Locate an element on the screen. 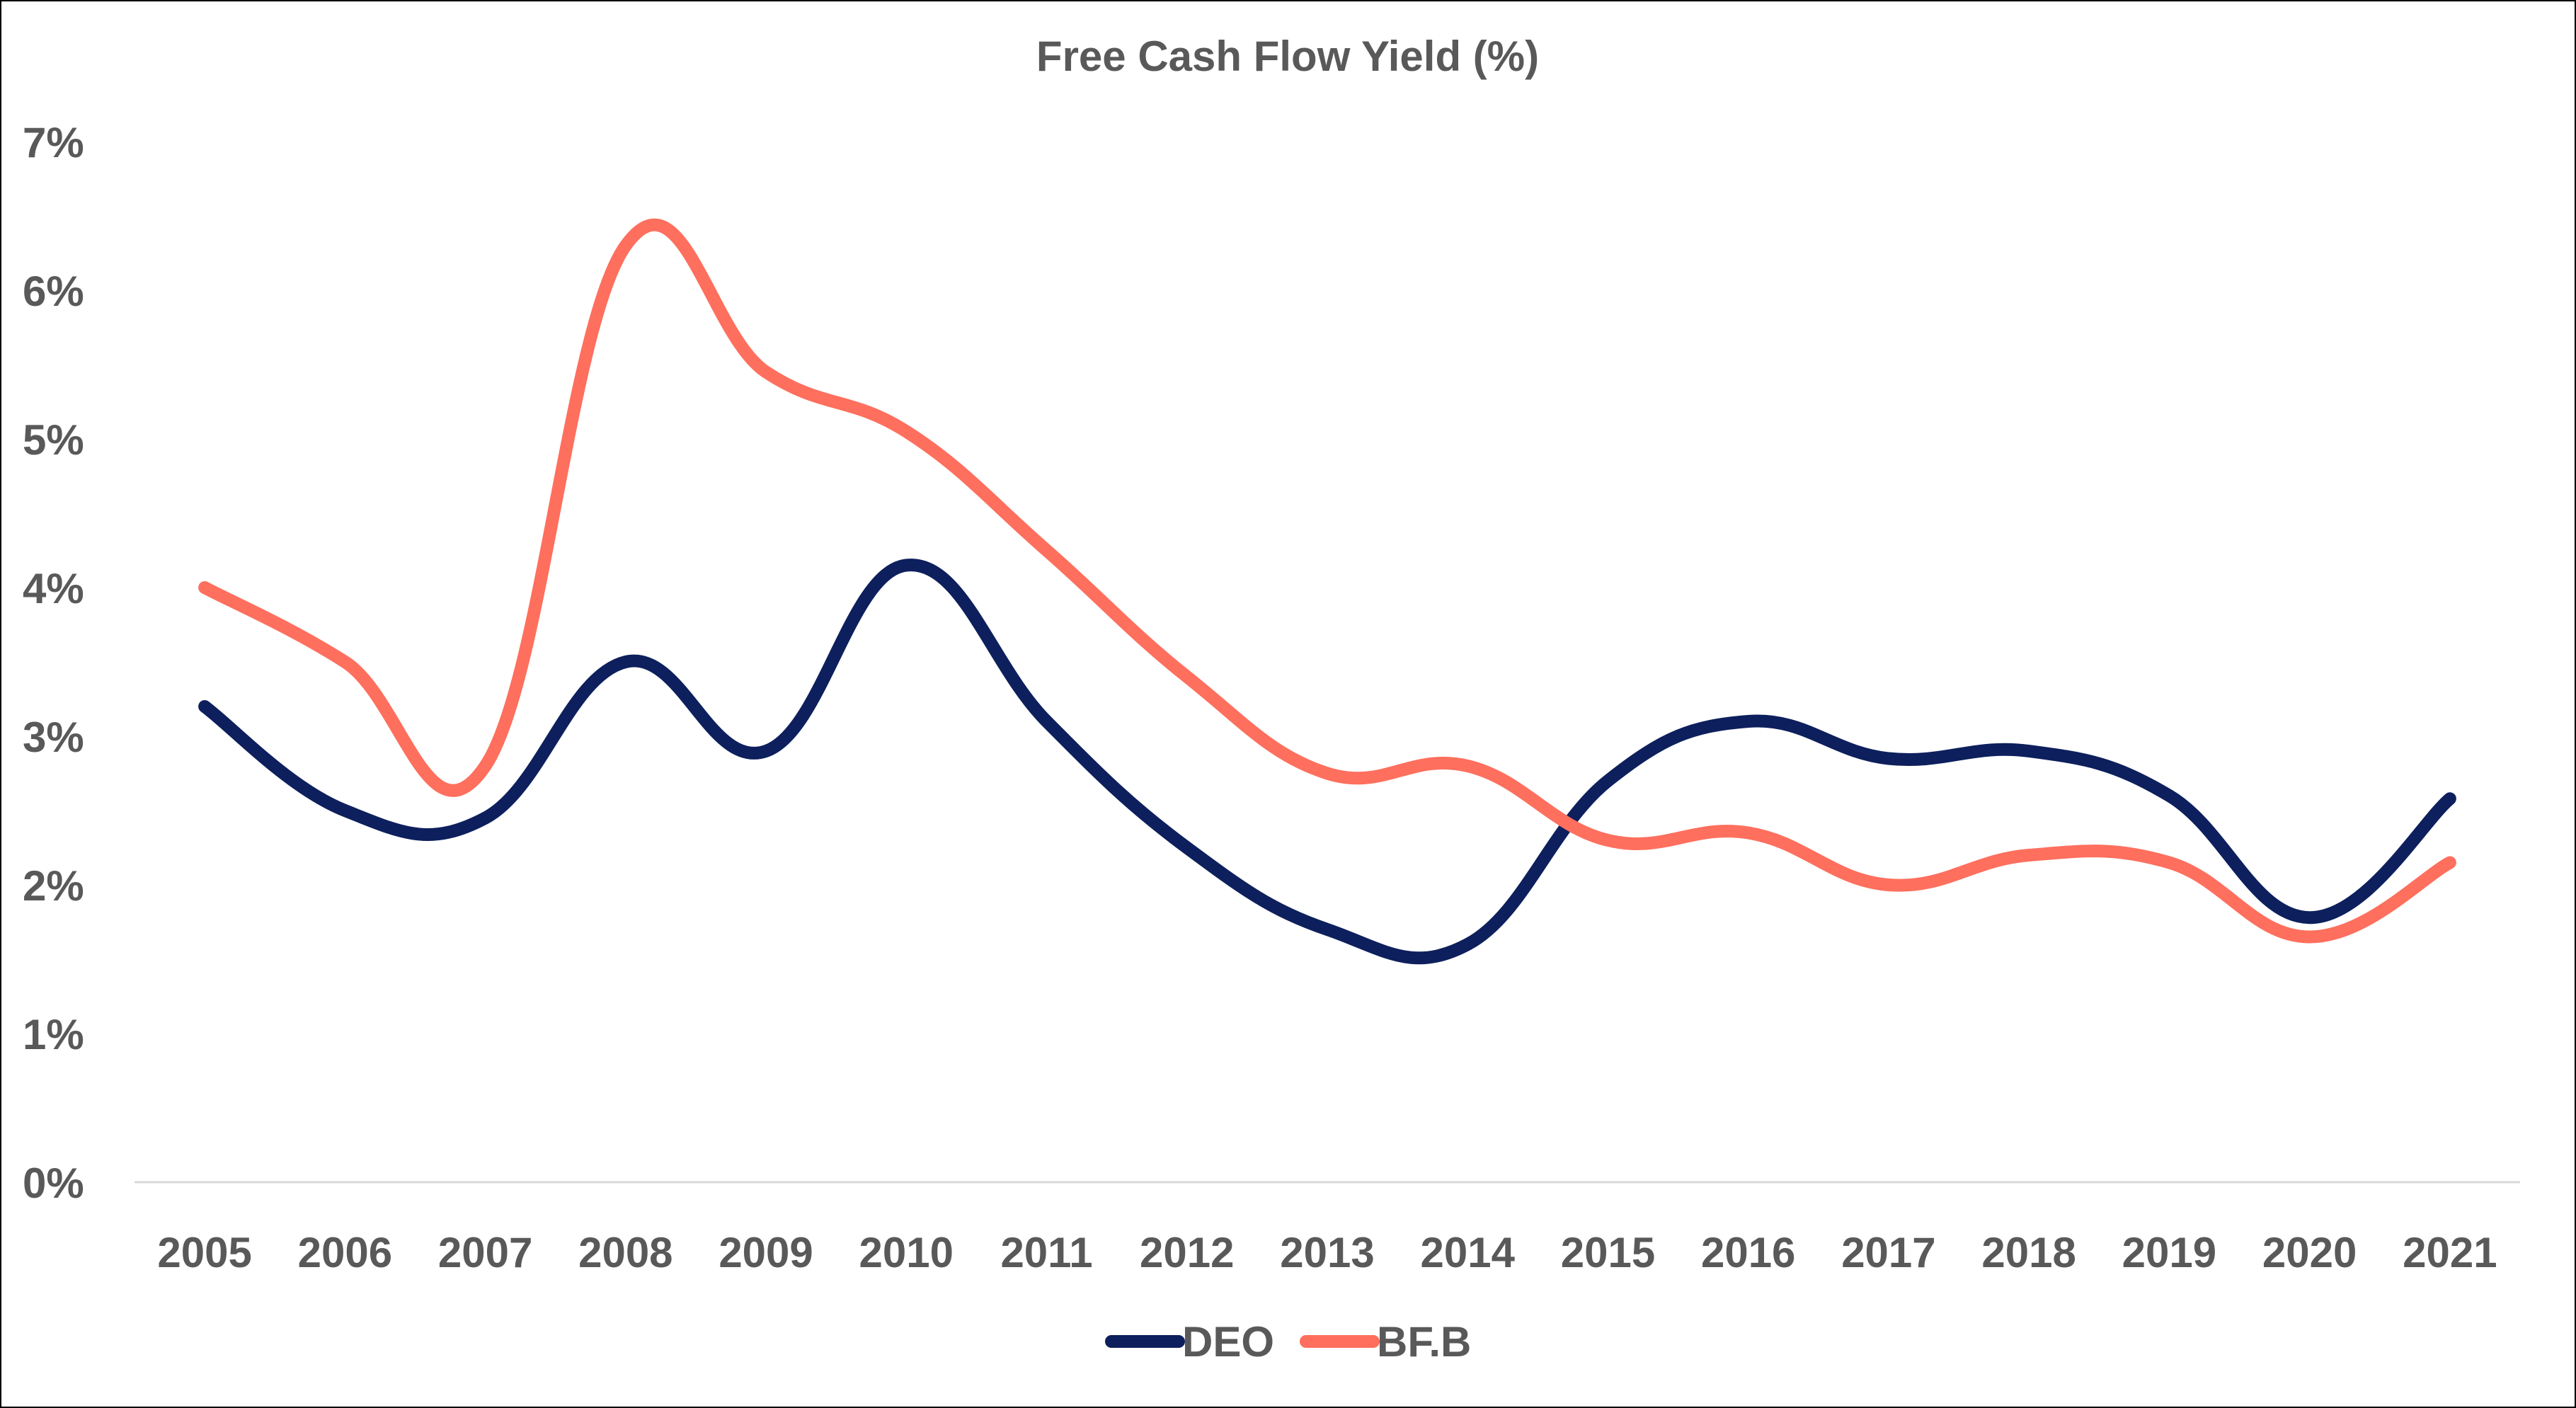 The height and width of the screenshot is (1408, 2576). x-tick-label: 2021 is located at coordinates (2450, 1252).